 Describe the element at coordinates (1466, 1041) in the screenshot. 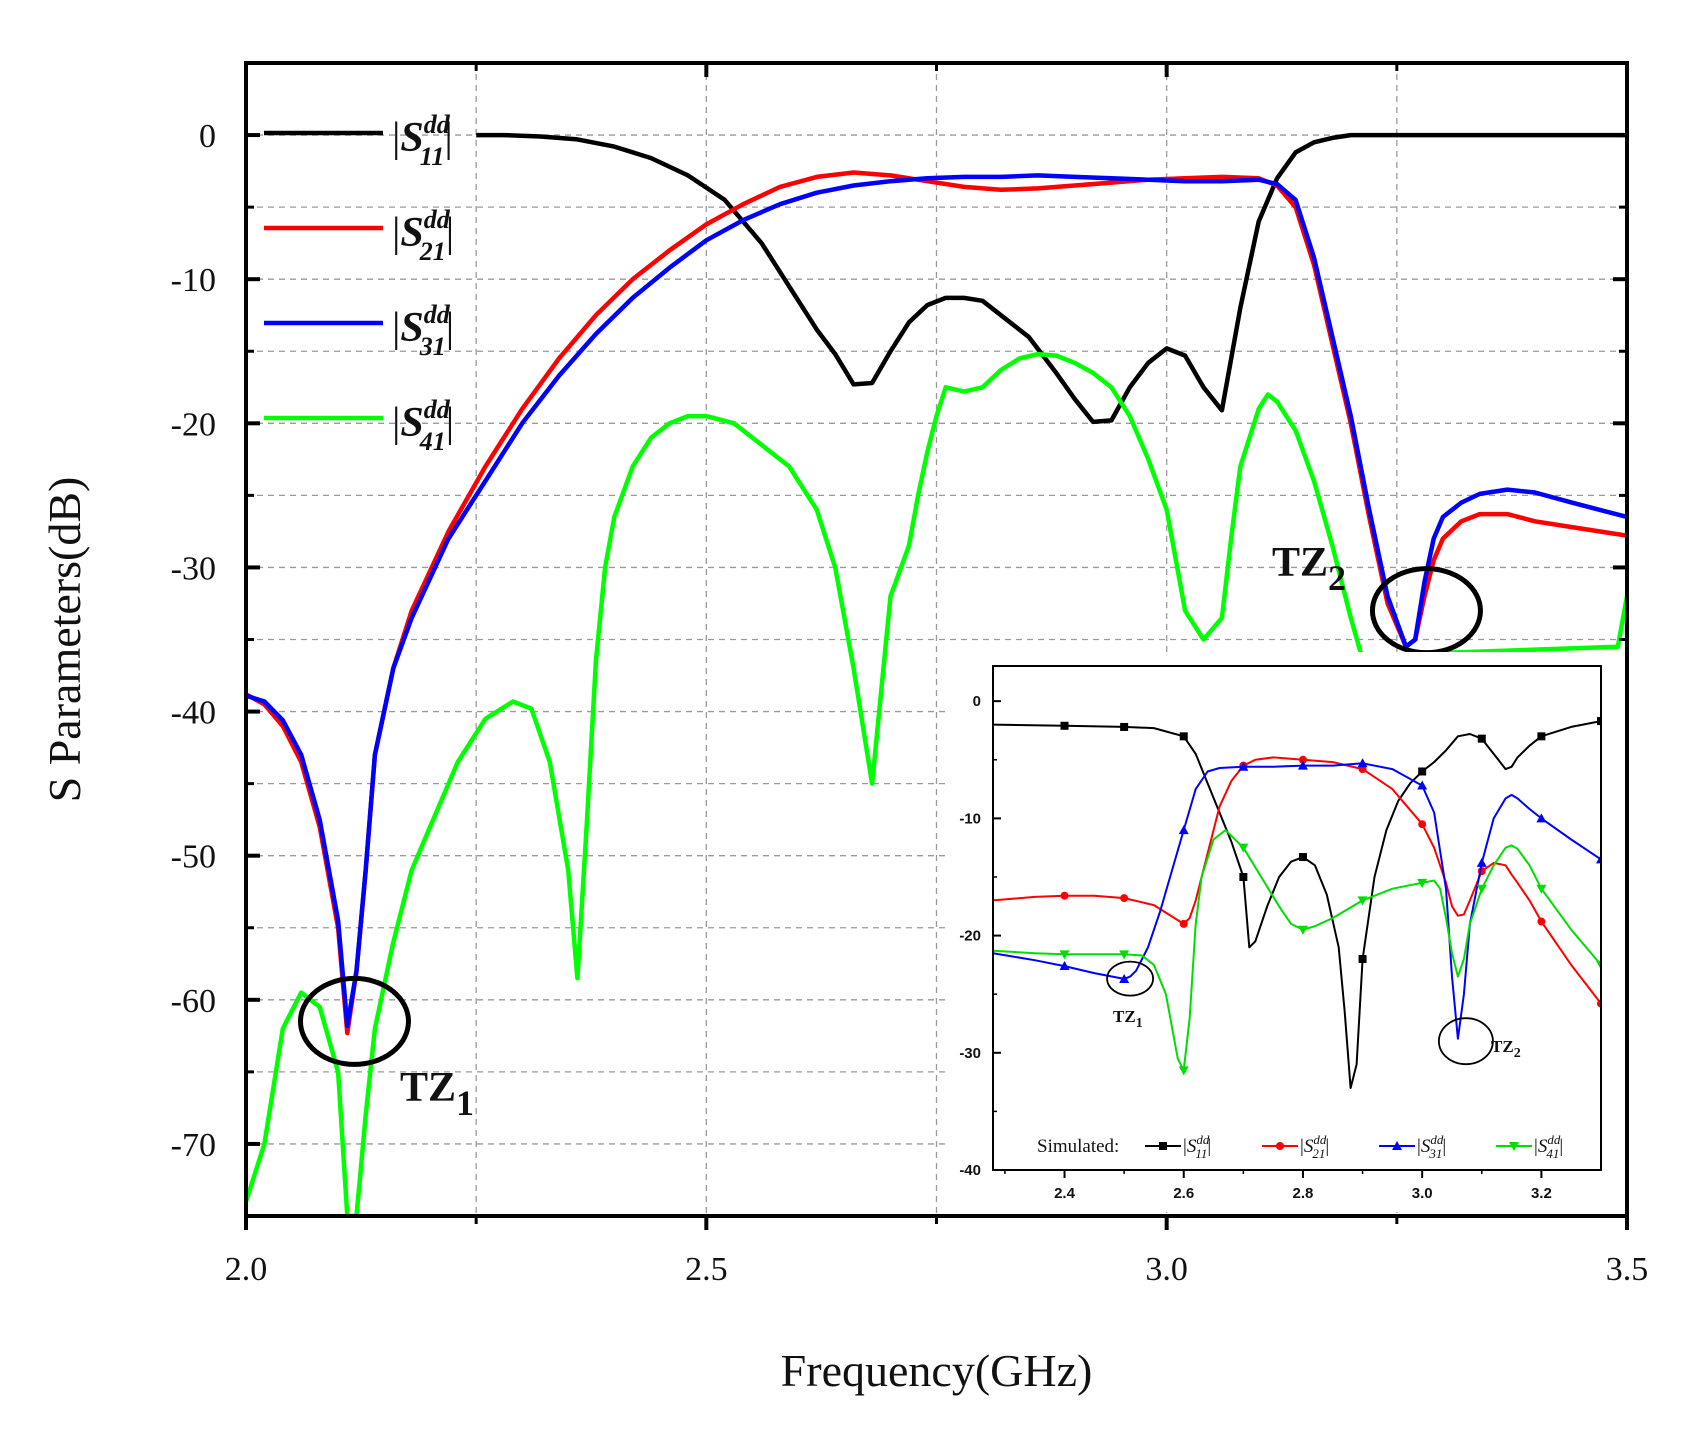

I see `inset-tz2-circle` at that location.